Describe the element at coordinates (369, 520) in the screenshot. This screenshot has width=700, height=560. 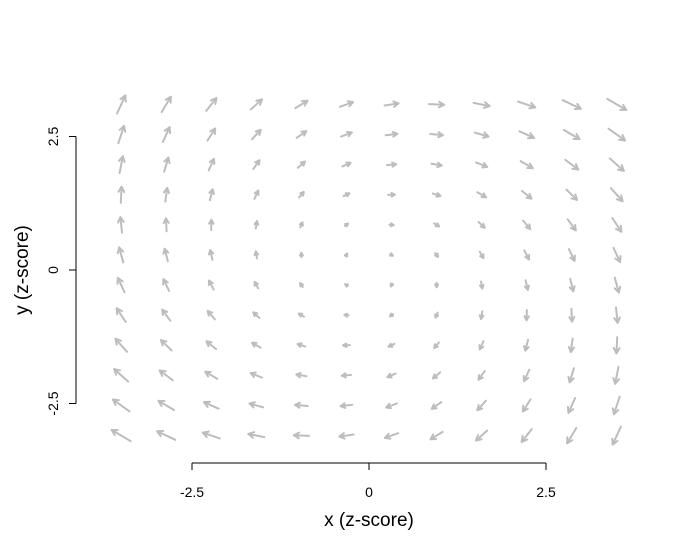
I see `x-axis-title: x (z-score)` at that location.